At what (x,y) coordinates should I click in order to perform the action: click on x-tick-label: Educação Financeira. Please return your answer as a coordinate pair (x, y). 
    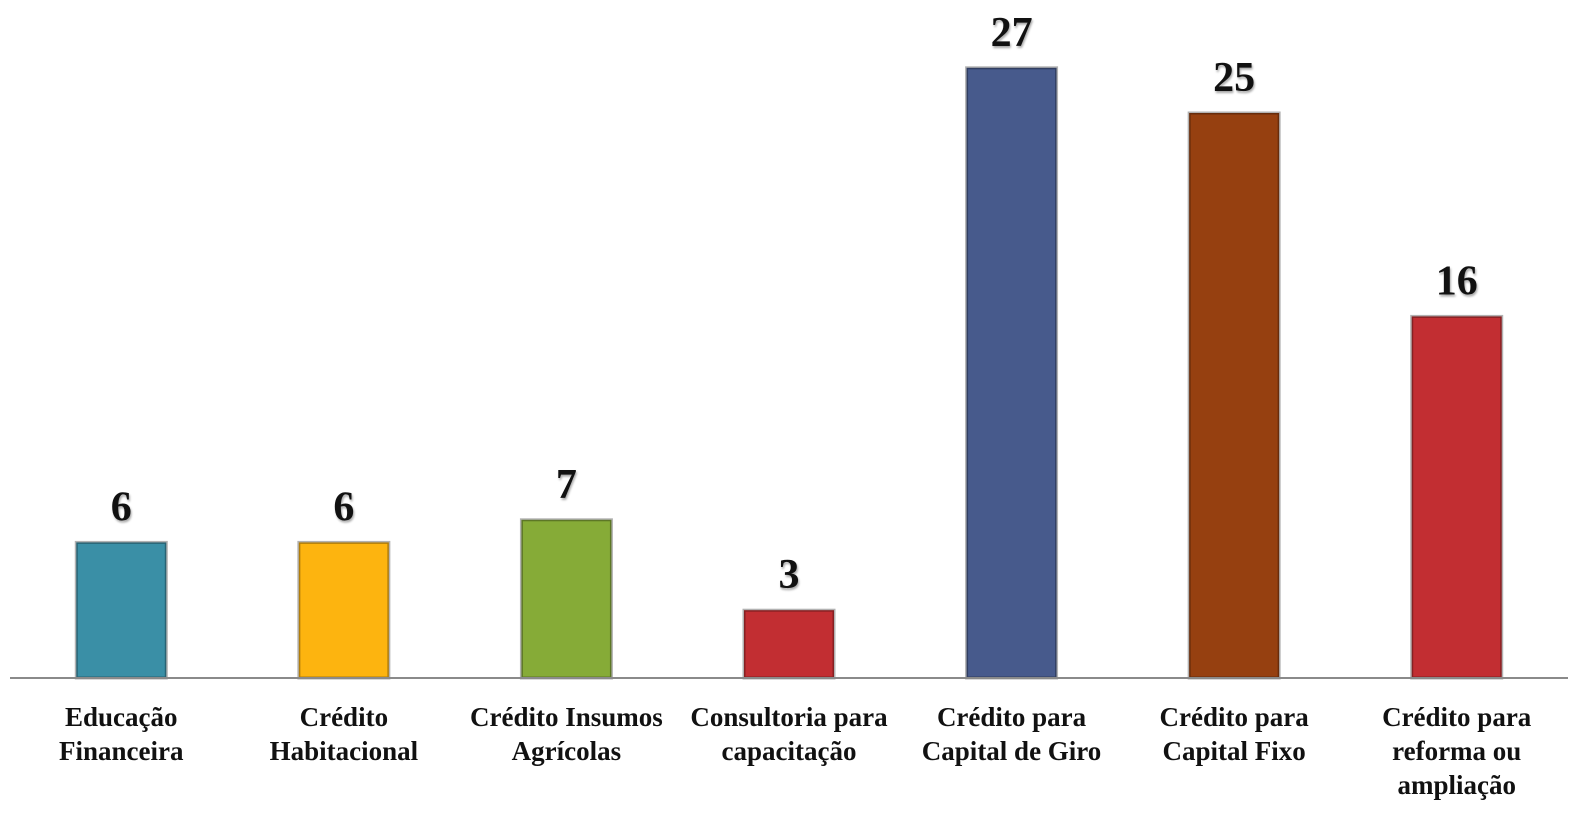
    Looking at the image, I should click on (121, 734).